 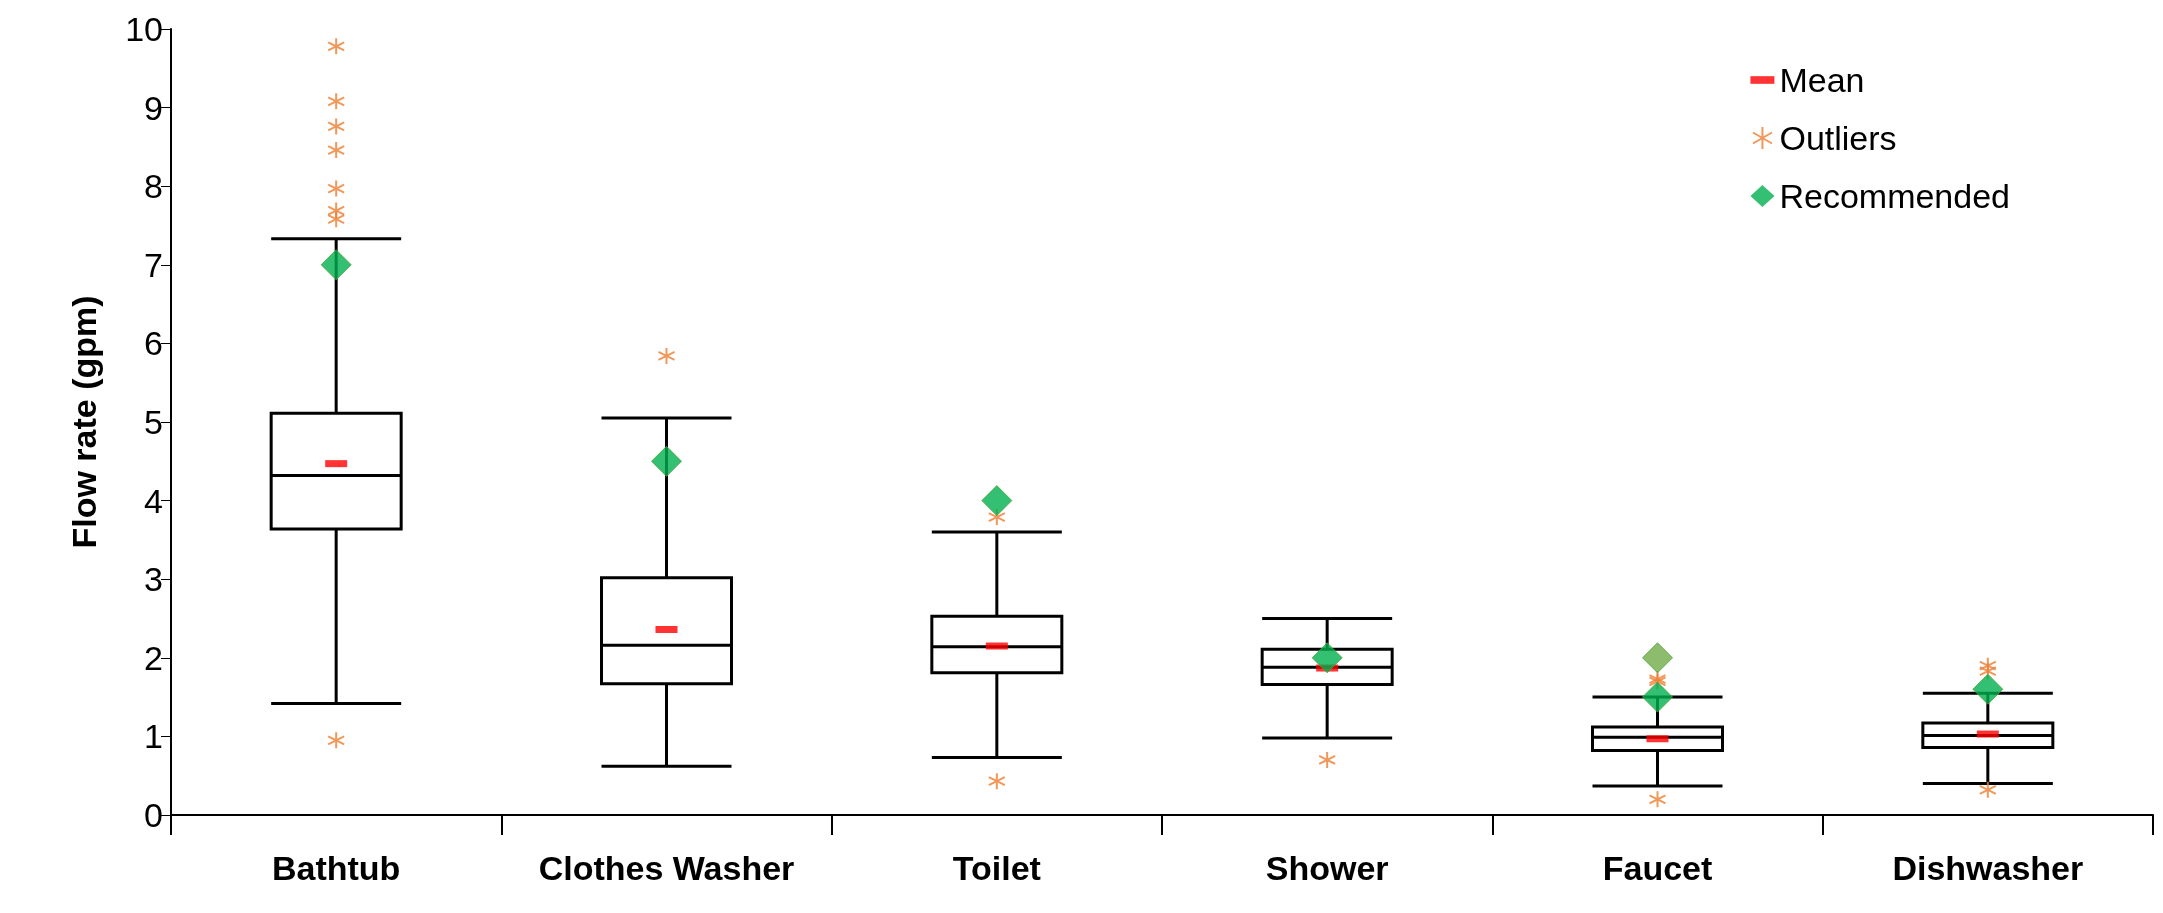 I want to click on y-tick-label: 9, so click(x=153, y=107).